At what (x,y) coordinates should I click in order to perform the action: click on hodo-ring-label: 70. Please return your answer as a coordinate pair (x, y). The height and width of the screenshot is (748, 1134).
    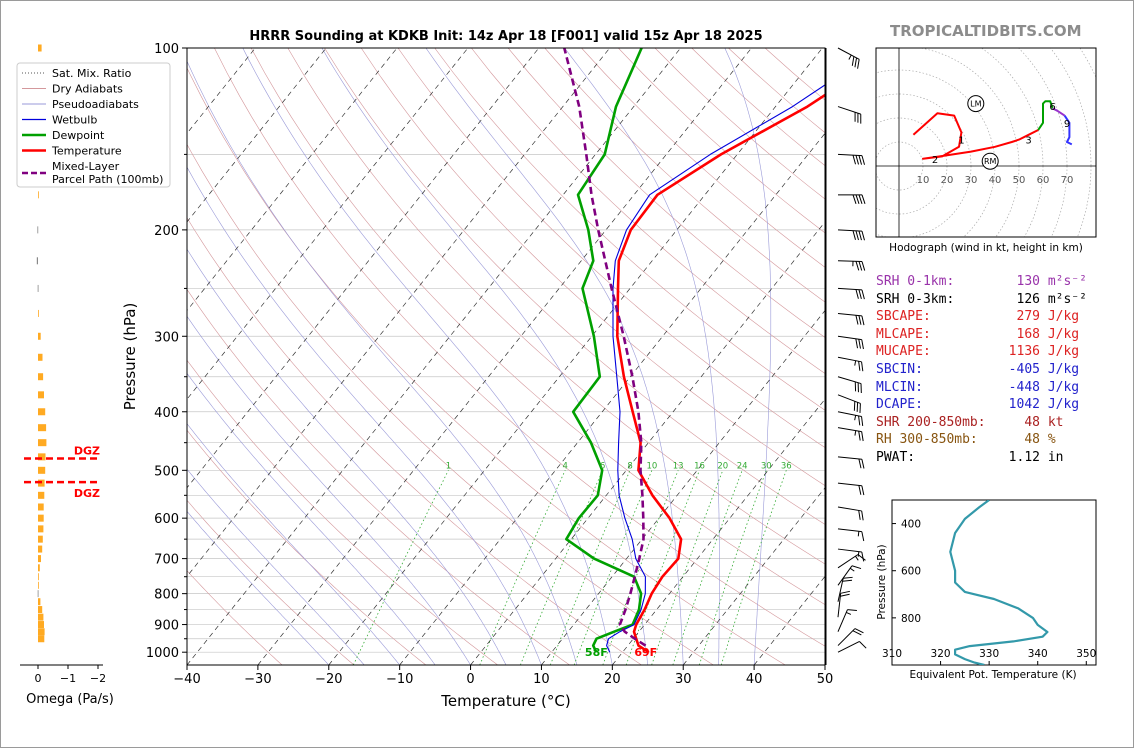
    Looking at the image, I should click on (1067, 180).